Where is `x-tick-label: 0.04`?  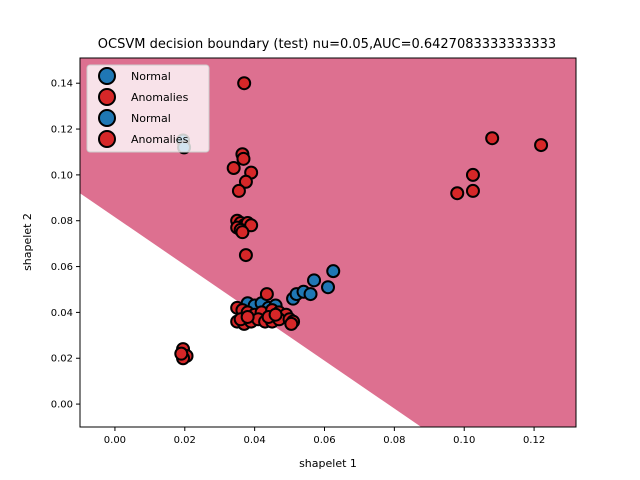
x-tick-label: 0.04 is located at coordinates (255, 440).